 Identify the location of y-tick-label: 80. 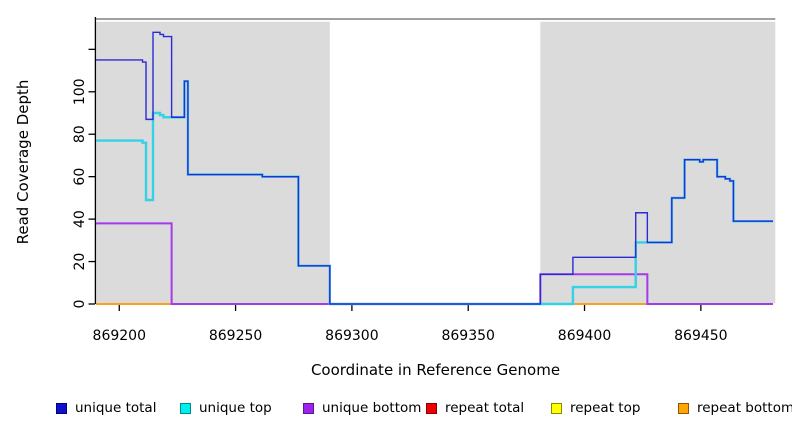
(80, 134).